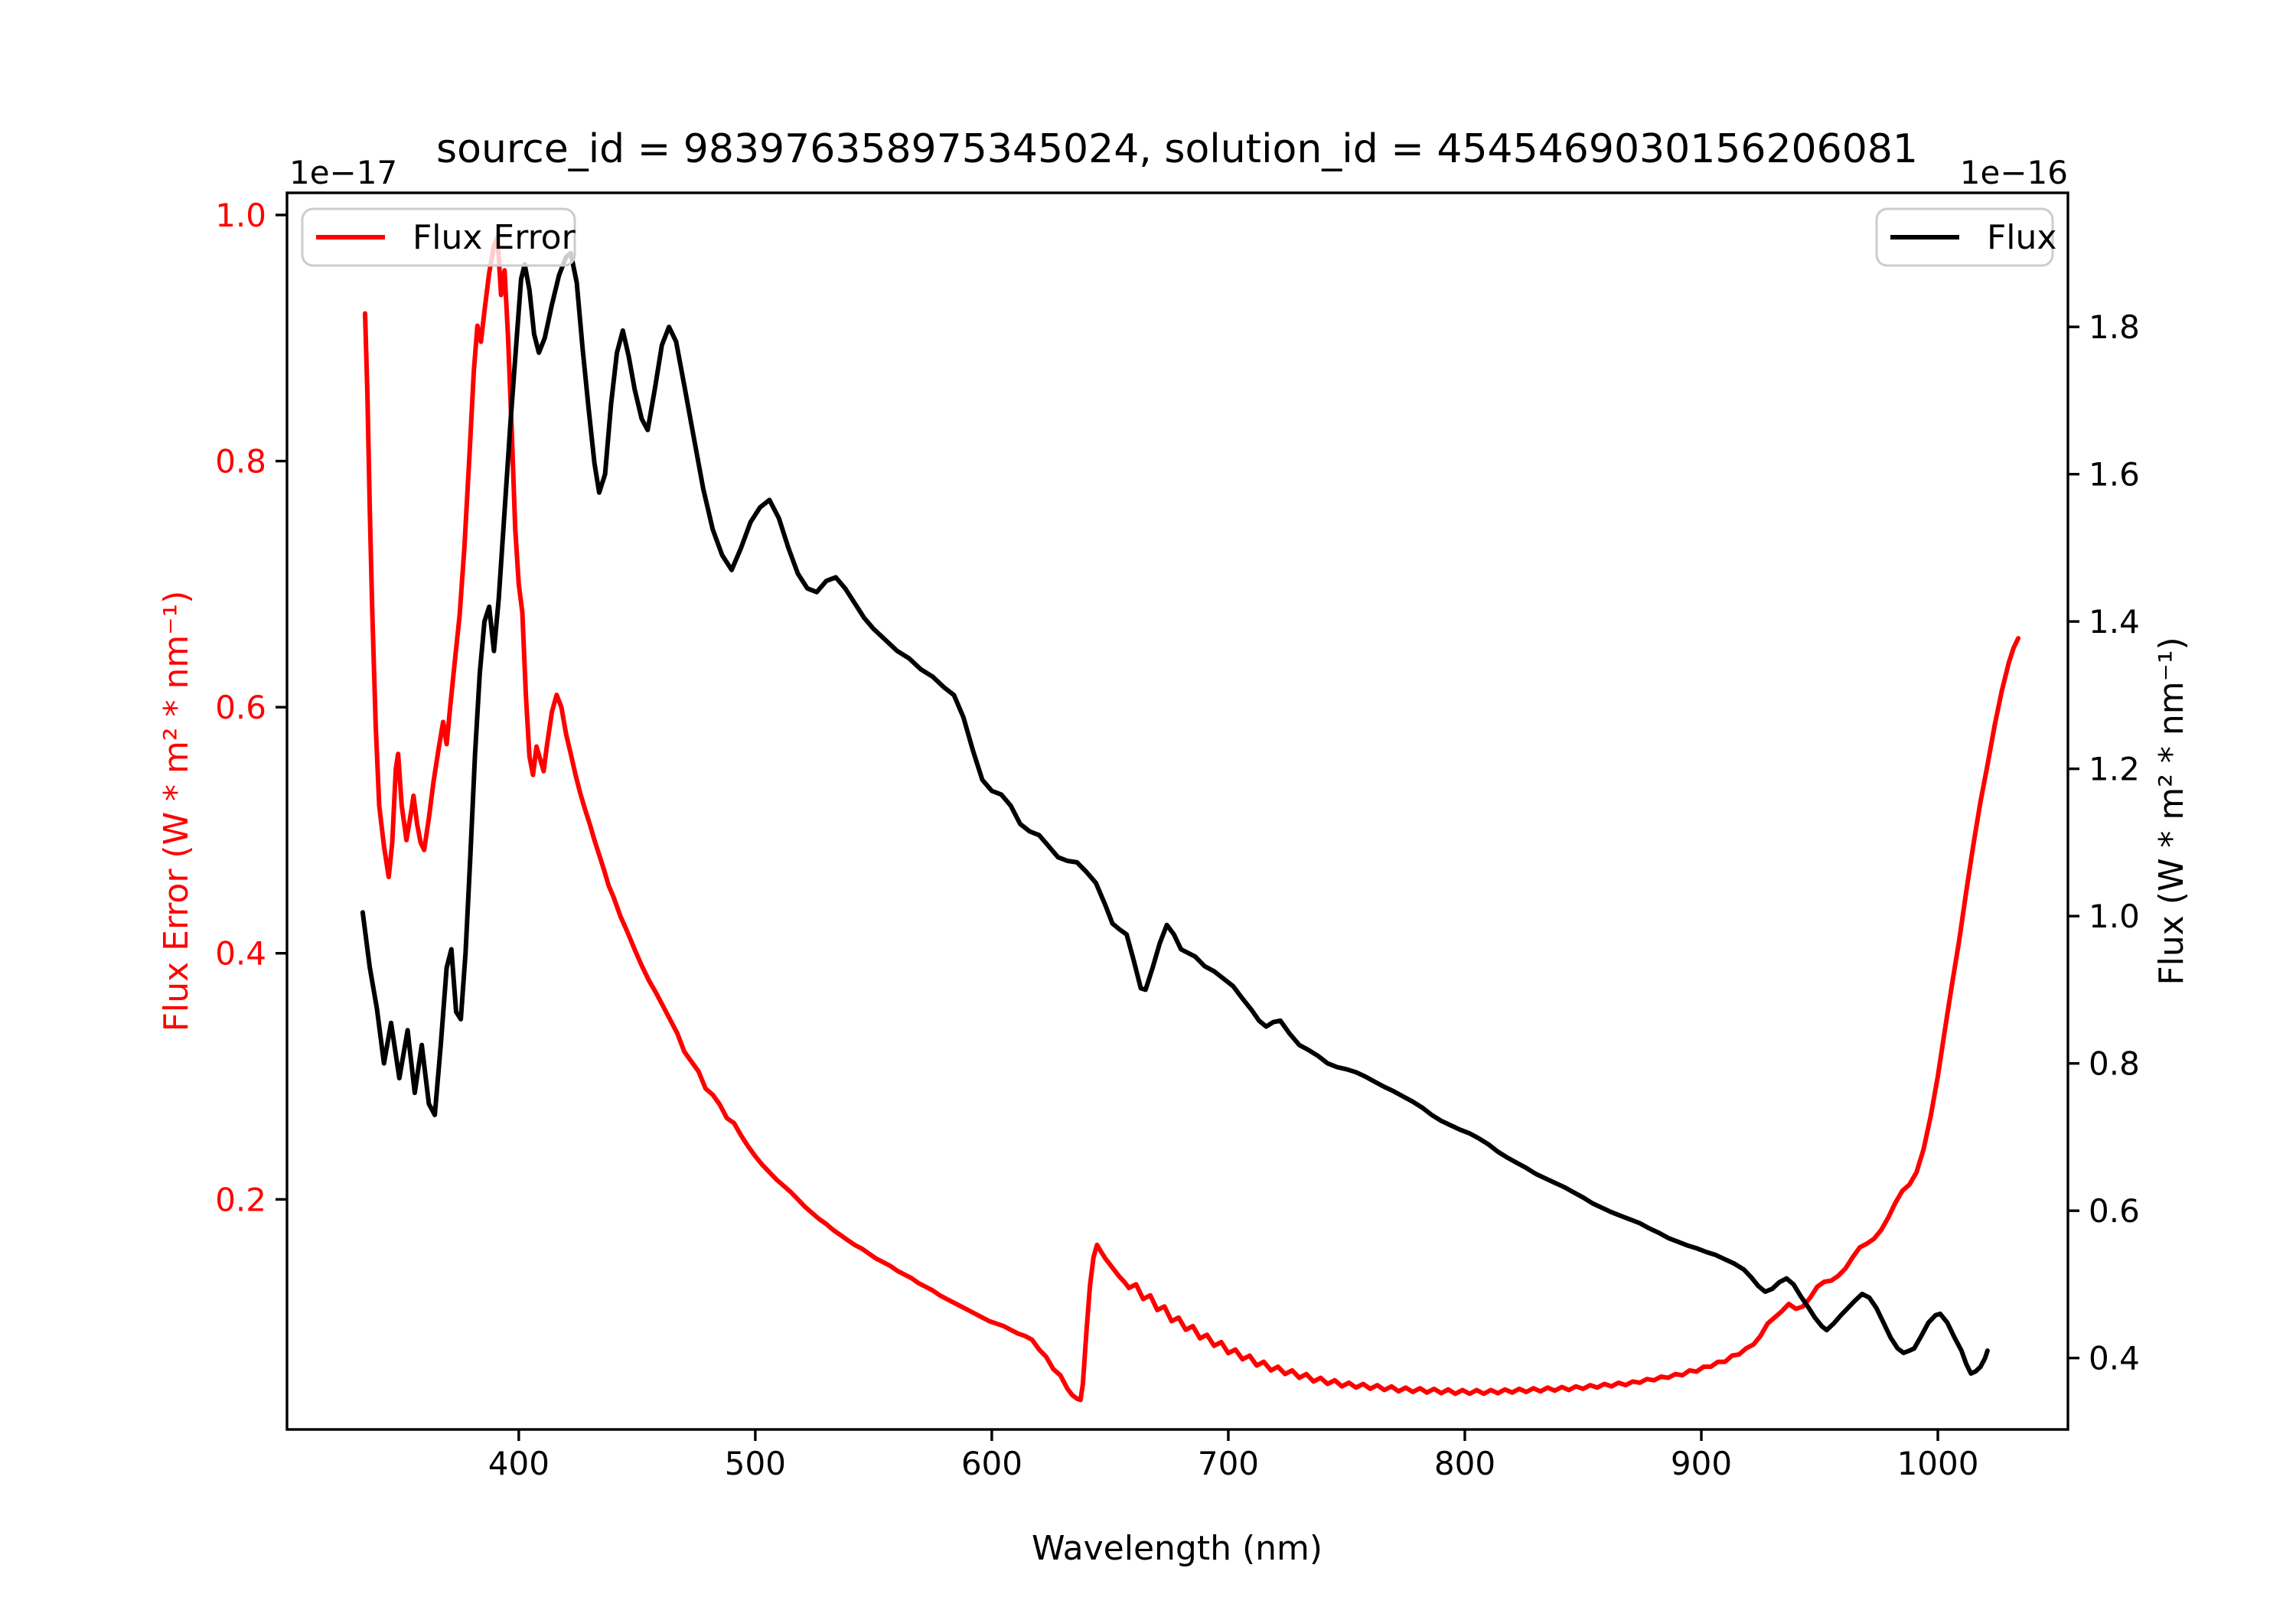  I want to click on y-right-axis-label: Flux (W * m² * nm⁻¹), so click(2171, 811).